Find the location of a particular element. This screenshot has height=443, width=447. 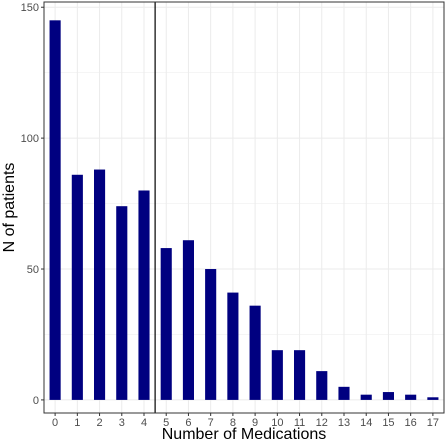

y-tick-label: 150 is located at coordinates (30, 8).